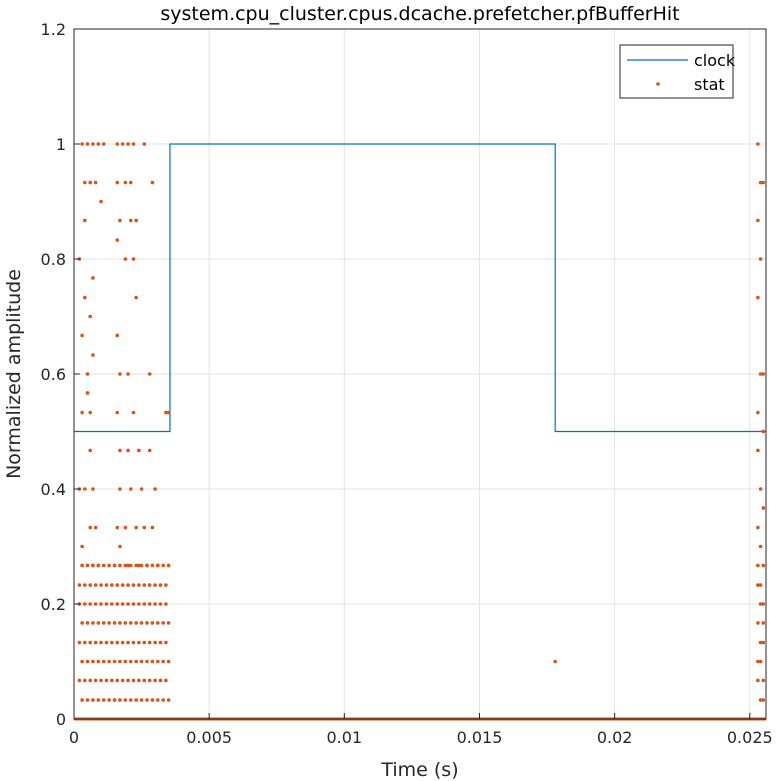  What do you see at coordinates (615, 737) in the screenshot?
I see `x-tick-label: 0.02` at bounding box center [615, 737].